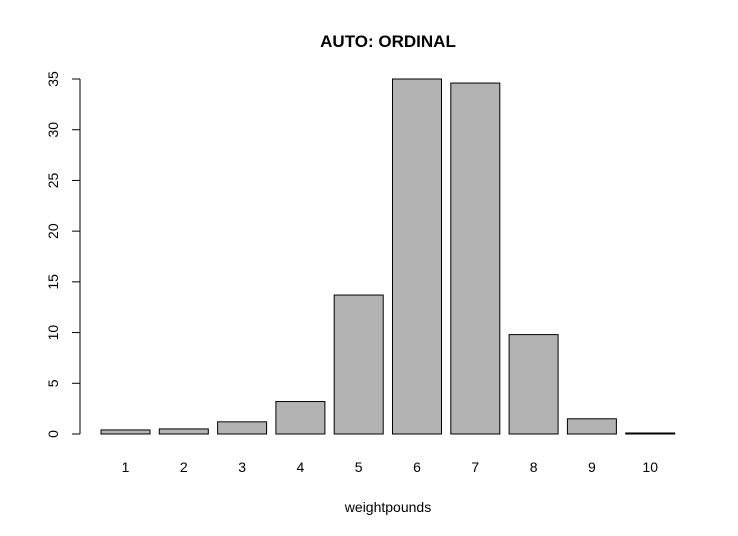 This screenshot has width=738, height=536. What do you see at coordinates (53, 231) in the screenshot?
I see `y-axis-tick-label: 20` at bounding box center [53, 231].